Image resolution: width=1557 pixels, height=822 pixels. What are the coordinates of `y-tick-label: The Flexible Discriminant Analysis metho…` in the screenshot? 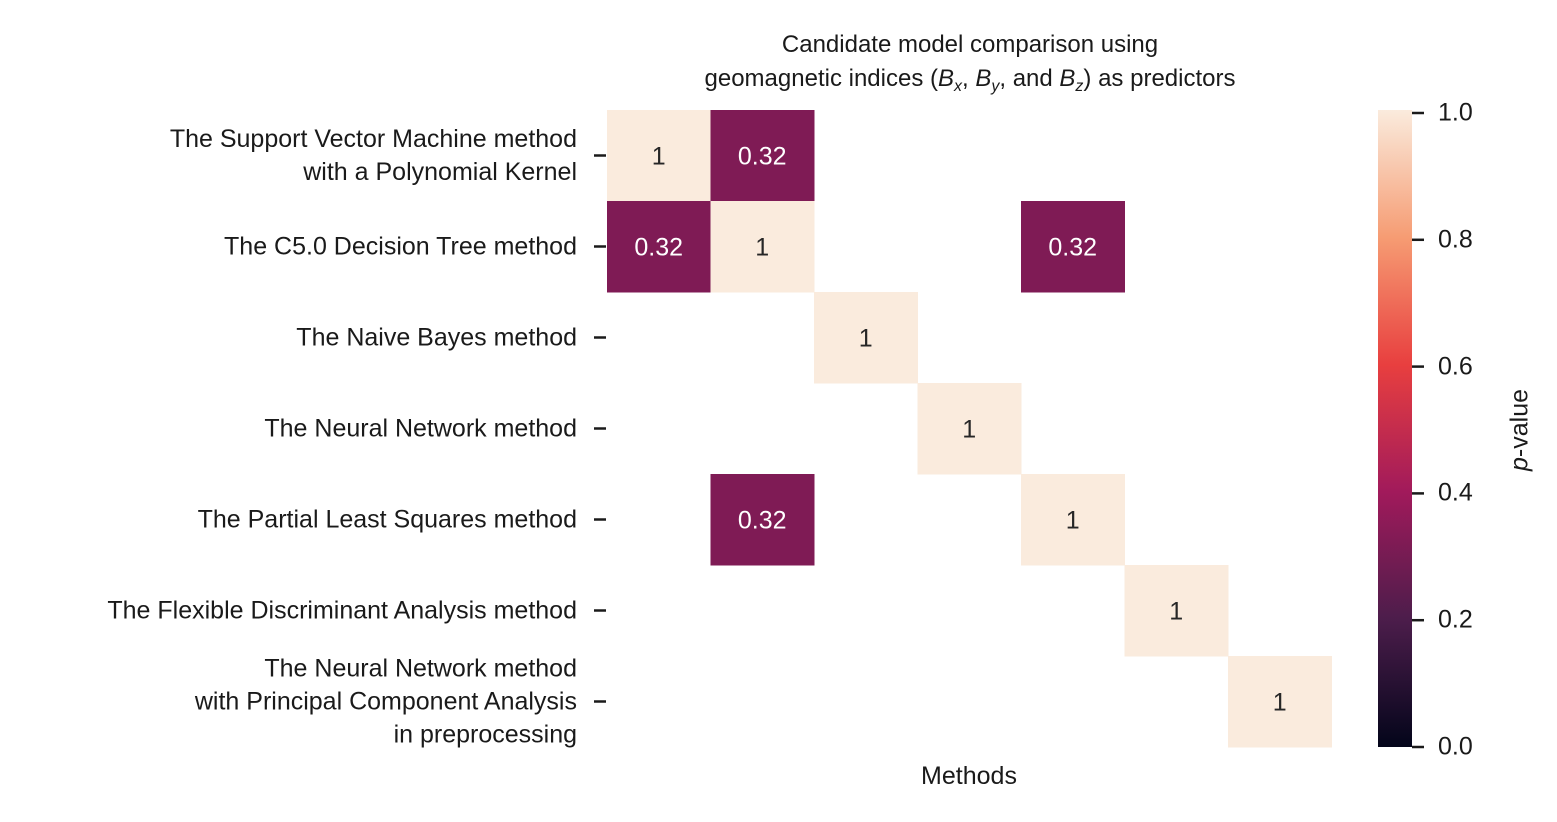 It's located at (342, 610).